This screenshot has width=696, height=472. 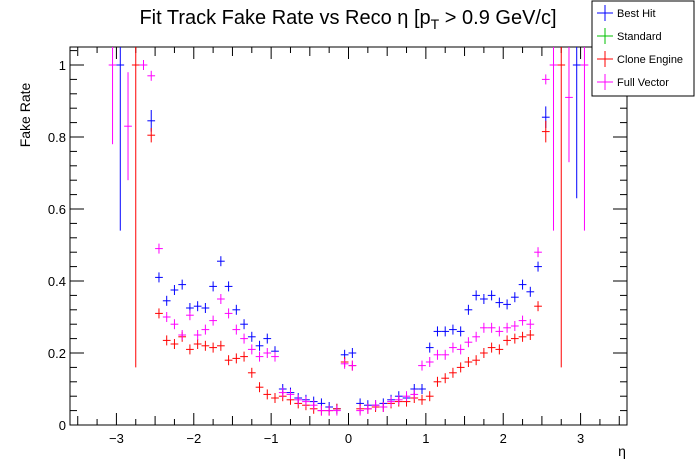 What do you see at coordinates (271, 438) in the screenshot?
I see `x-tick-label: −1` at bounding box center [271, 438].